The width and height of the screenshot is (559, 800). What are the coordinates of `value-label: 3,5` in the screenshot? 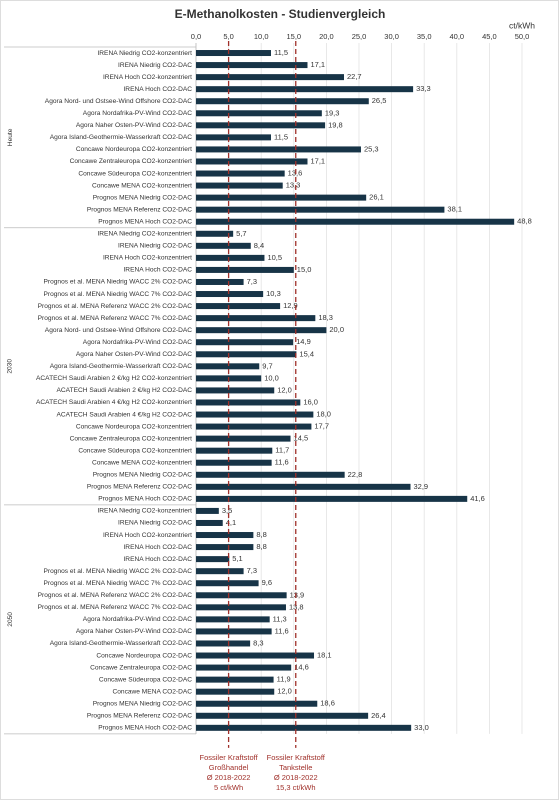 It's located at (227, 510).